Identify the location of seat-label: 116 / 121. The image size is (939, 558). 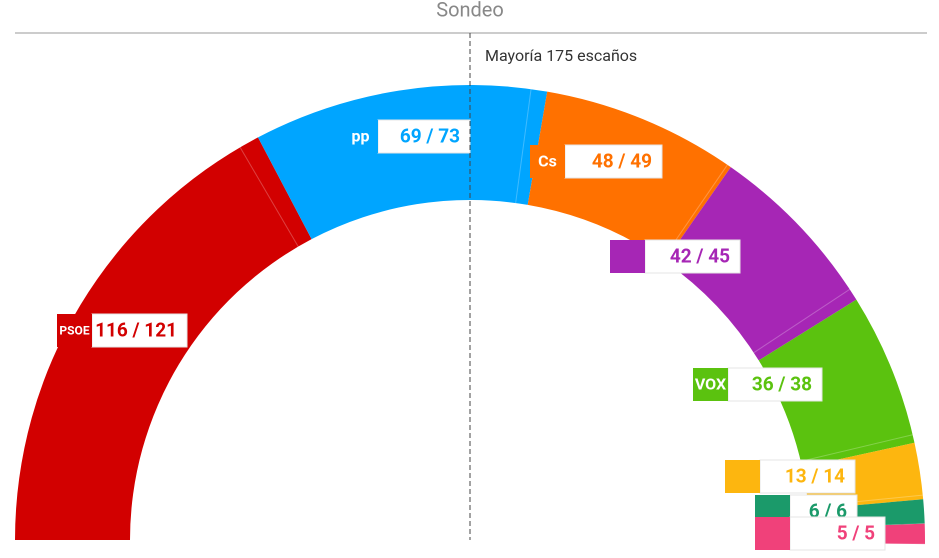
(136, 330).